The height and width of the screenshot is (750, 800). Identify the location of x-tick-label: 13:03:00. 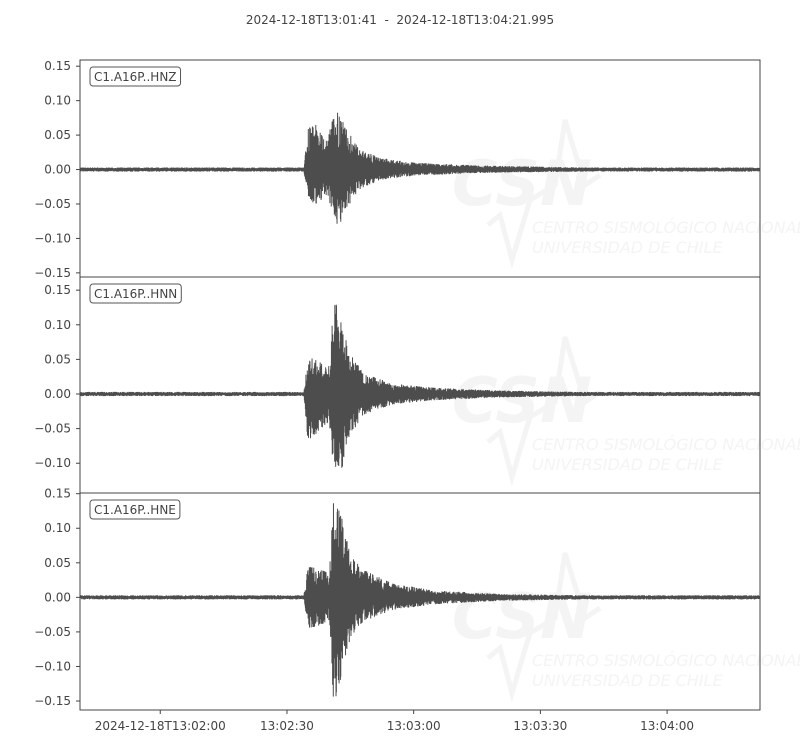
(414, 726).